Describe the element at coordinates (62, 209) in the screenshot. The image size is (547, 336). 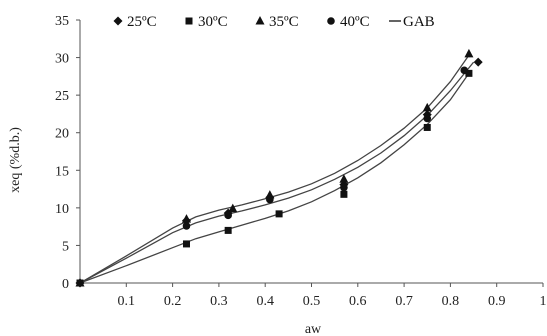
I see `y-tick-label: 10` at that location.